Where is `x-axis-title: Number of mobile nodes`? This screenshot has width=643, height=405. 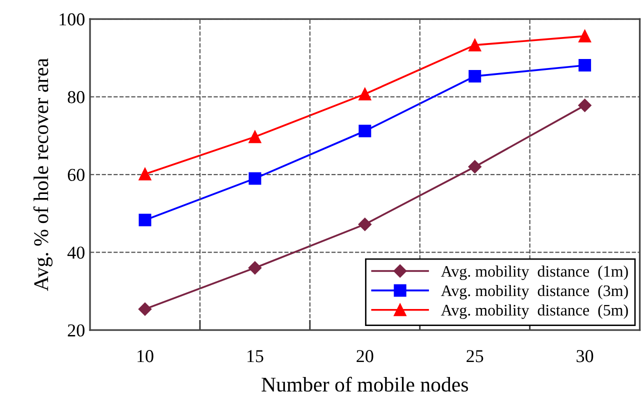 x-axis-title: Number of mobile nodes is located at coordinates (365, 384).